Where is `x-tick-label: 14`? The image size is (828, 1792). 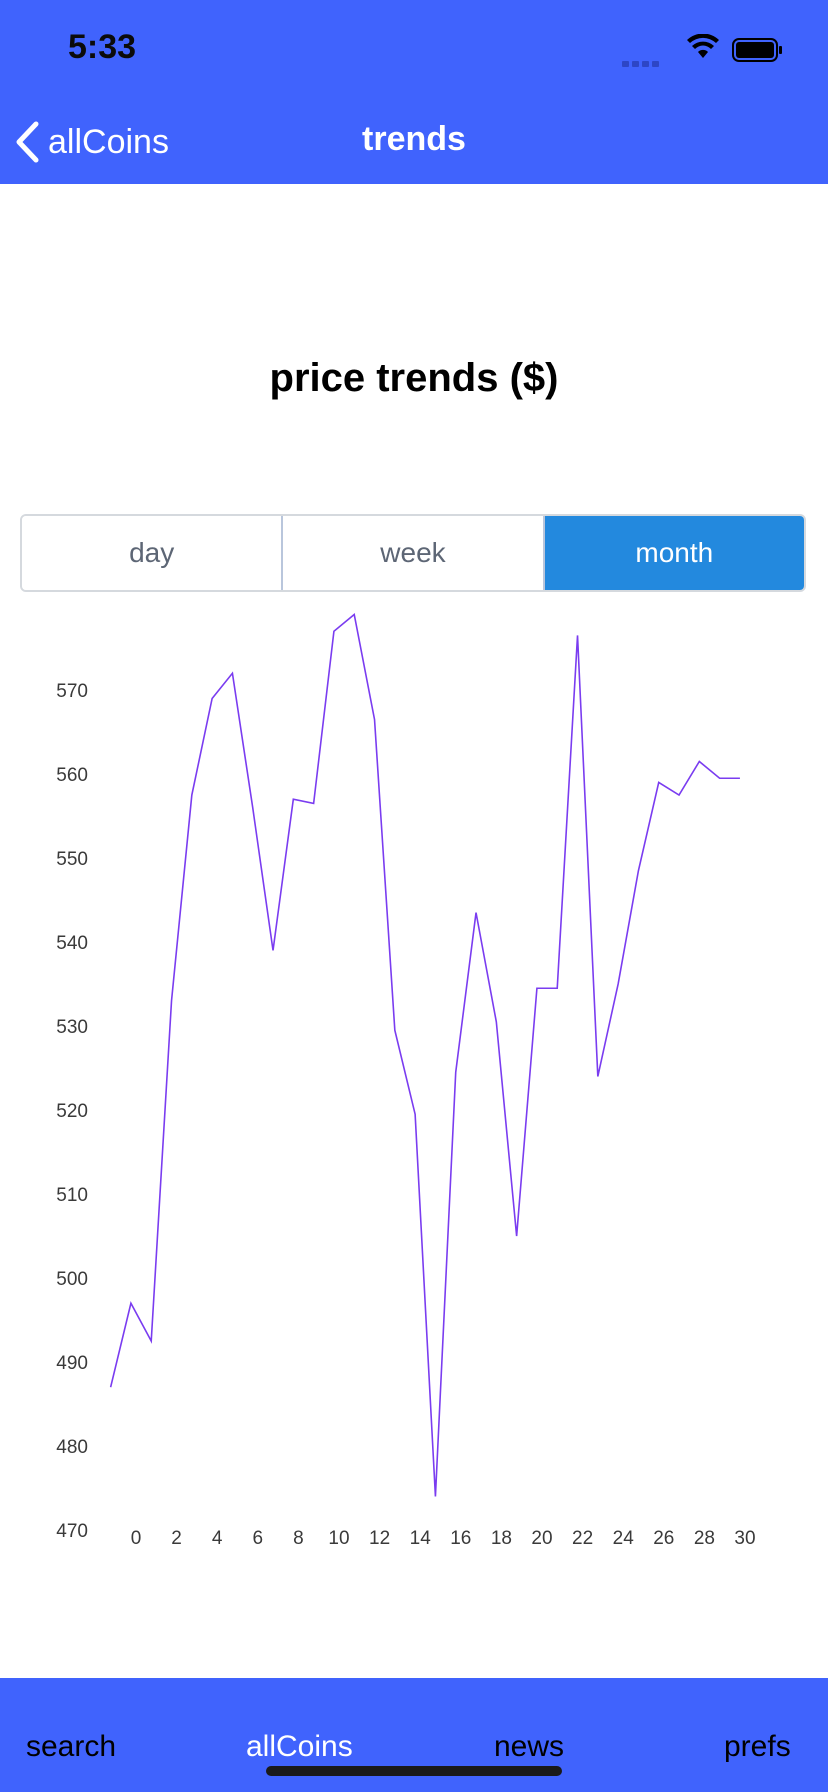
x-tick-label: 14 is located at coordinates (421, 1538).